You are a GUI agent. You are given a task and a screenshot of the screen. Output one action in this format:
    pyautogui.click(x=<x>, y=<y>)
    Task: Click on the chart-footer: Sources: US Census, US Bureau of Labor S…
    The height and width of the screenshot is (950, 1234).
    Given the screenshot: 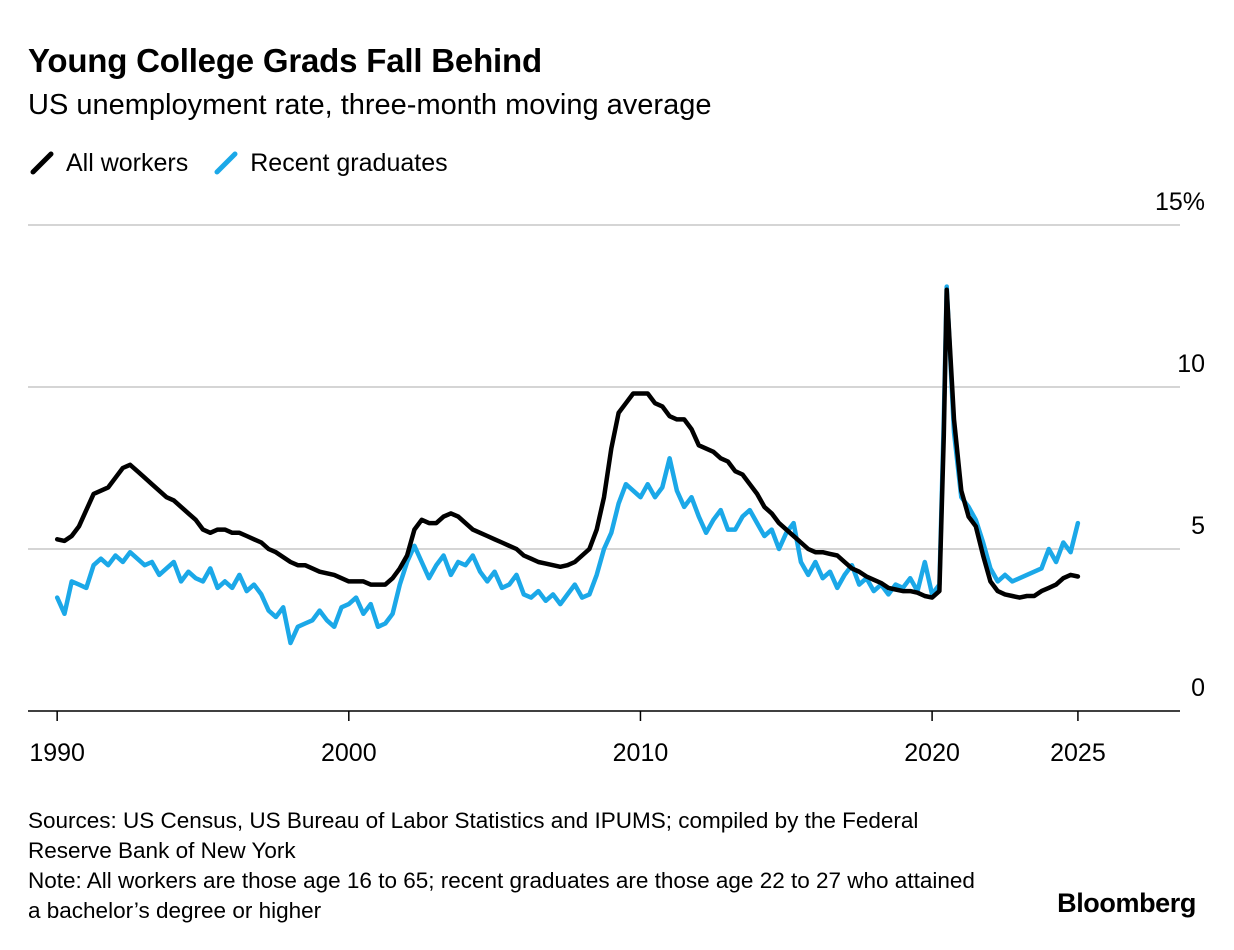 What is the action you would take?
    pyautogui.click(x=508, y=866)
    